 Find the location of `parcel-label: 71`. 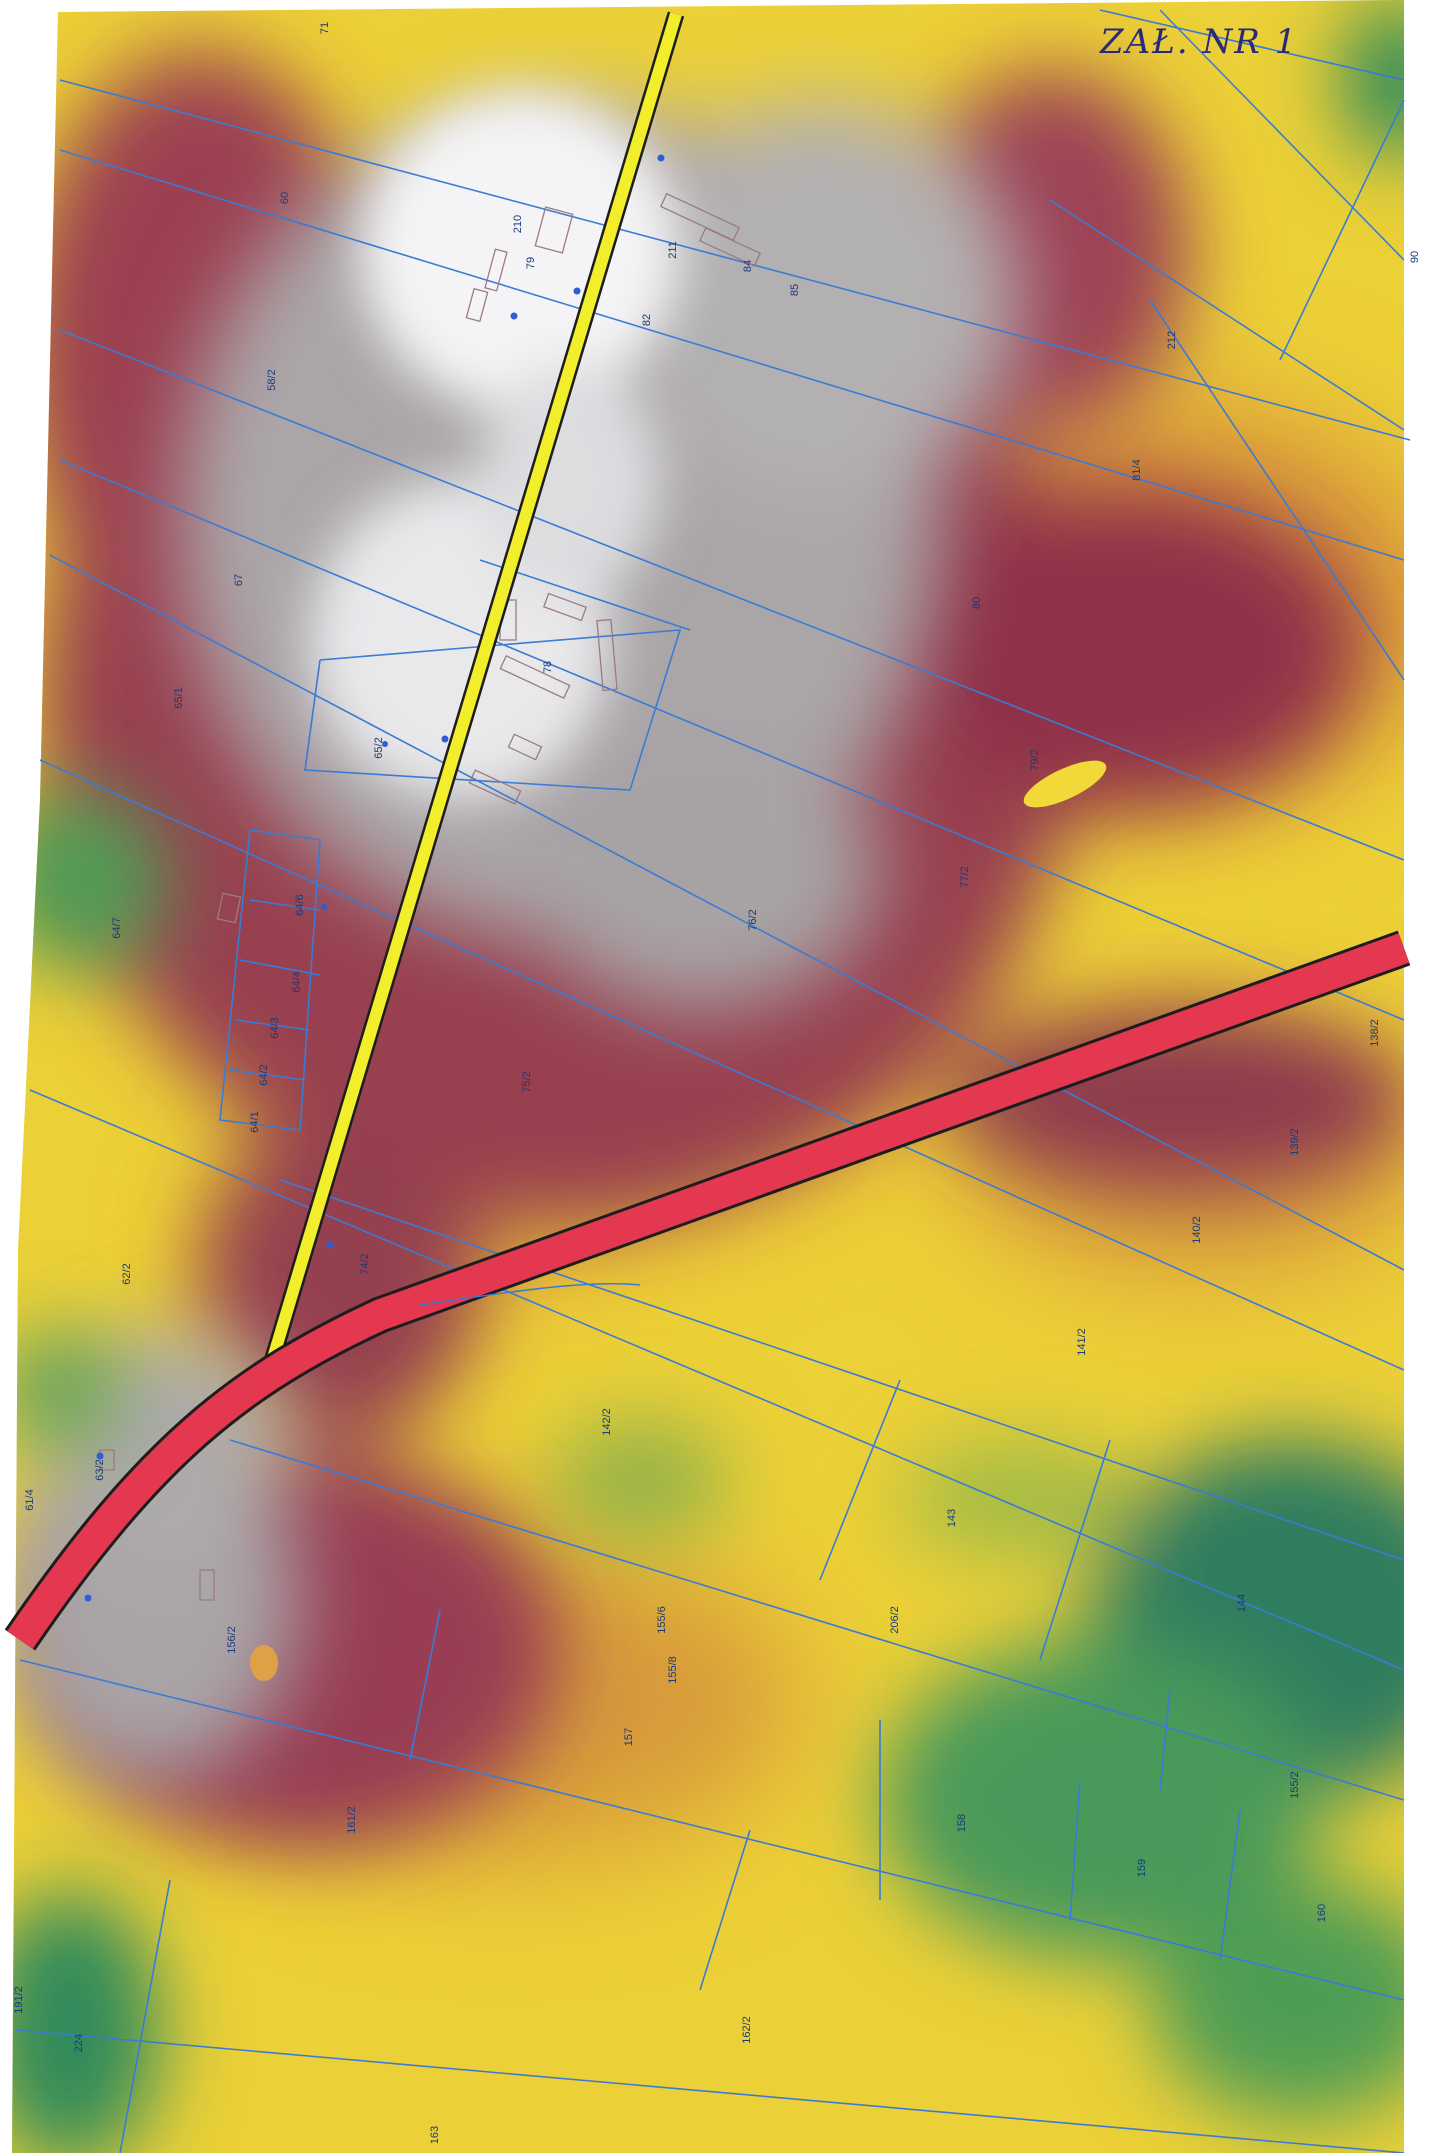

parcel-label: 71 is located at coordinates (325, 28).